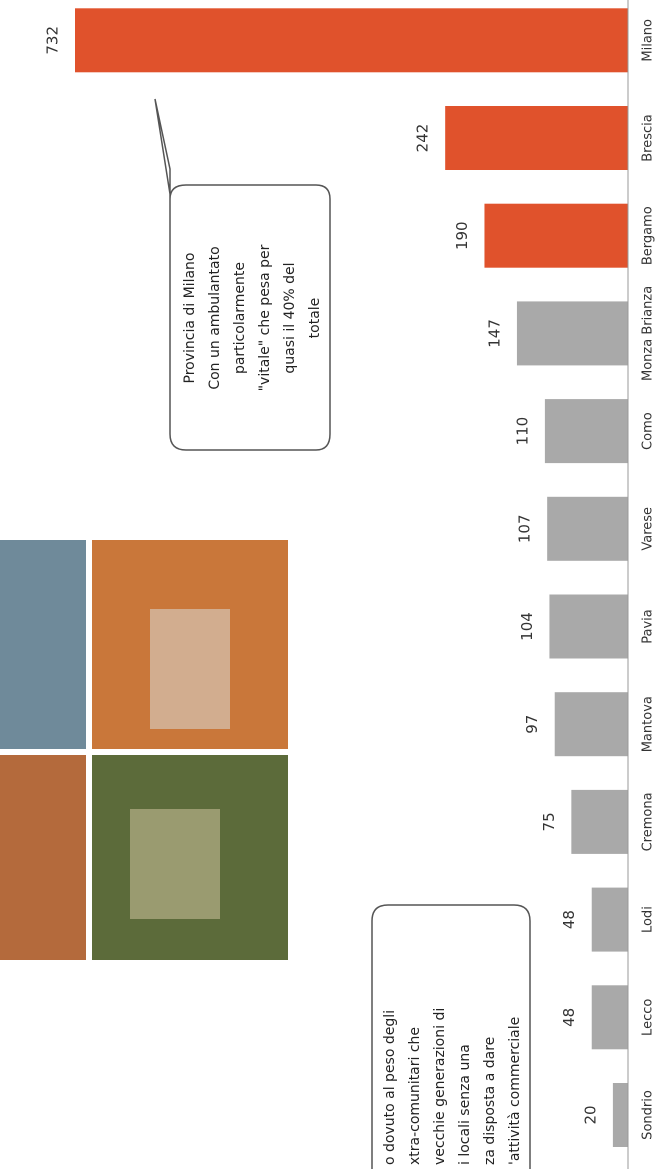 Image resolution: width=669 pixels, height=1169 pixels. I want to click on callout-text: 'attività commerciale, so click(515, 1091).